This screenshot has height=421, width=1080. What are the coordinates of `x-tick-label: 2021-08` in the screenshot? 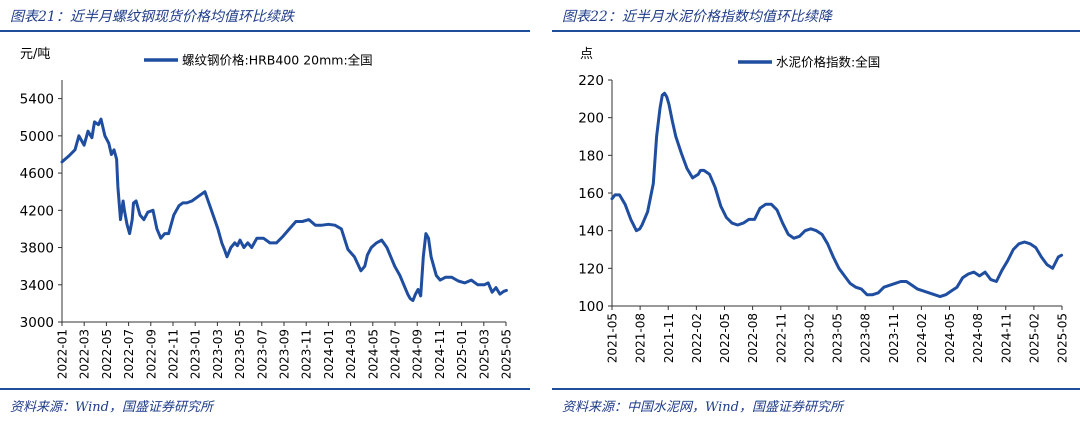 It's located at (641, 338).